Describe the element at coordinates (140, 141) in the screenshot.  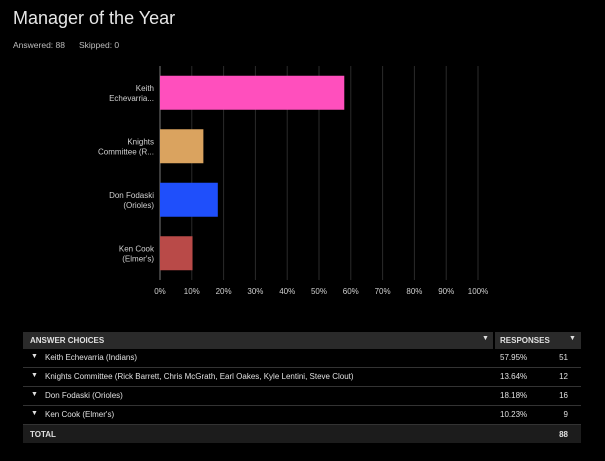
I see `category-label: Knights` at that location.